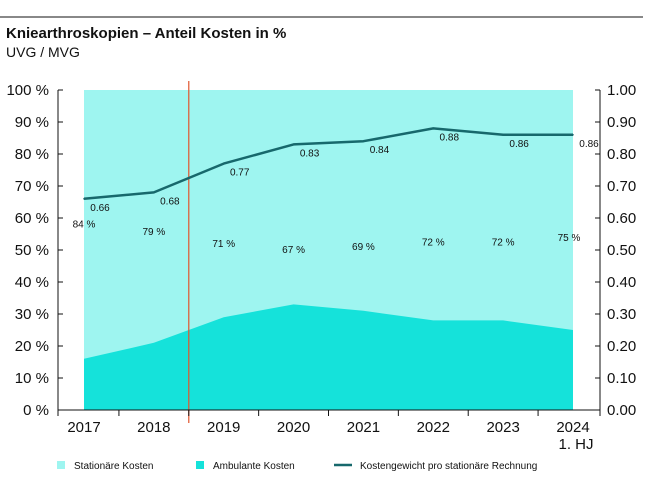  I want to click on chart-title: Kniearthroskopien – Anteil Kosten in %, so click(146, 33).